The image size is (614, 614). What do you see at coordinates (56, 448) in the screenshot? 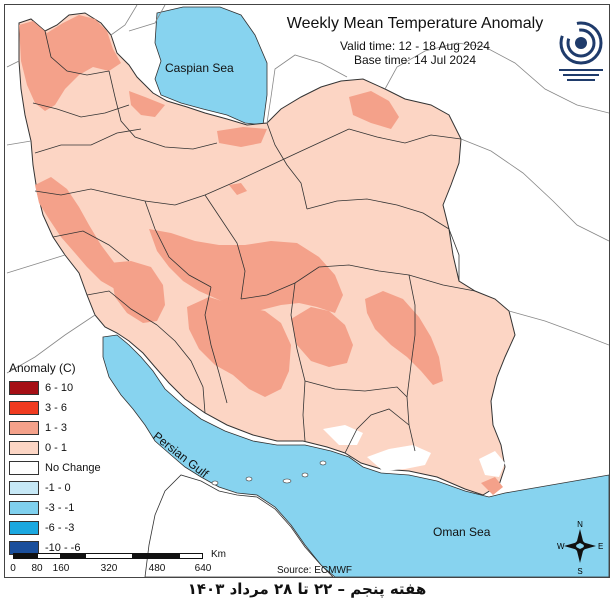
I see `legend-label: 0 - 1` at bounding box center [56, 448].